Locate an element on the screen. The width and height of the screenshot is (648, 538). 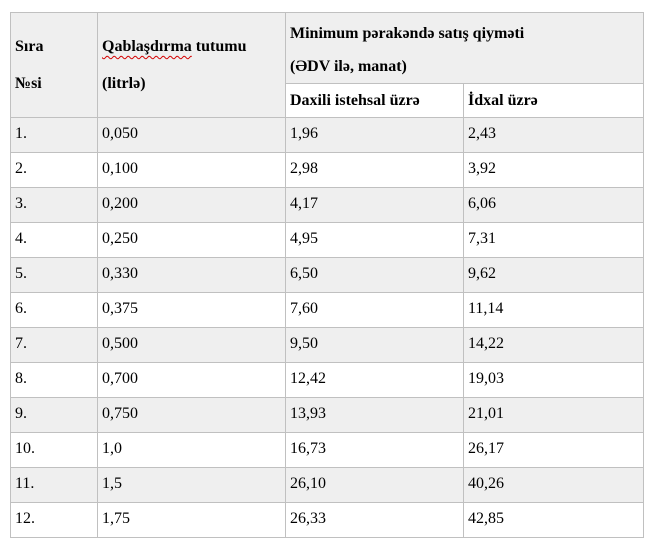
header-capacity-line1: Qablaşdırma tutumu is located at coordinates (192, 46).